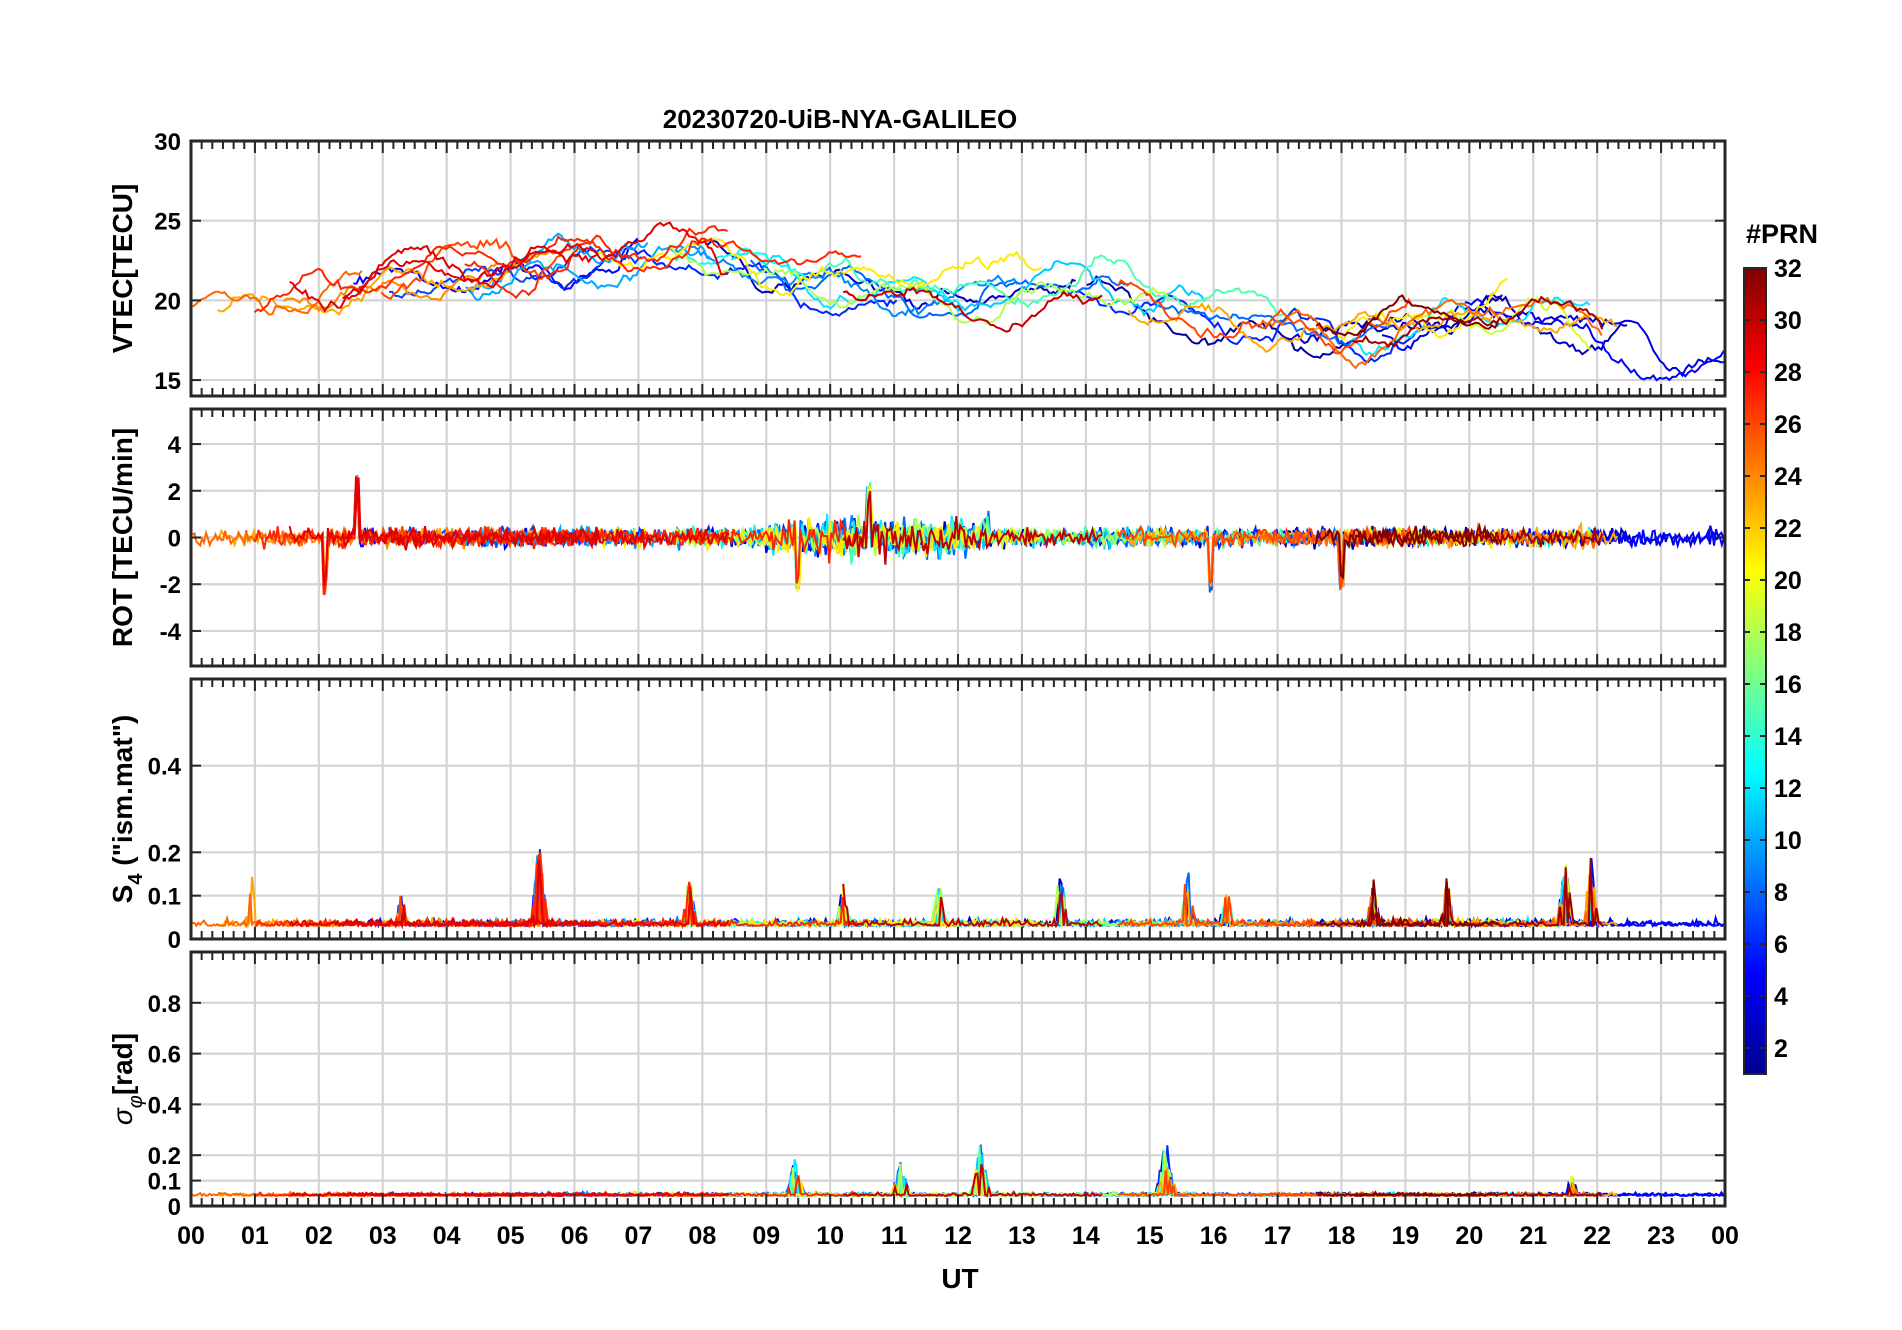  I want to click on colorbar-tick-label: 4, so click(1781, 997).